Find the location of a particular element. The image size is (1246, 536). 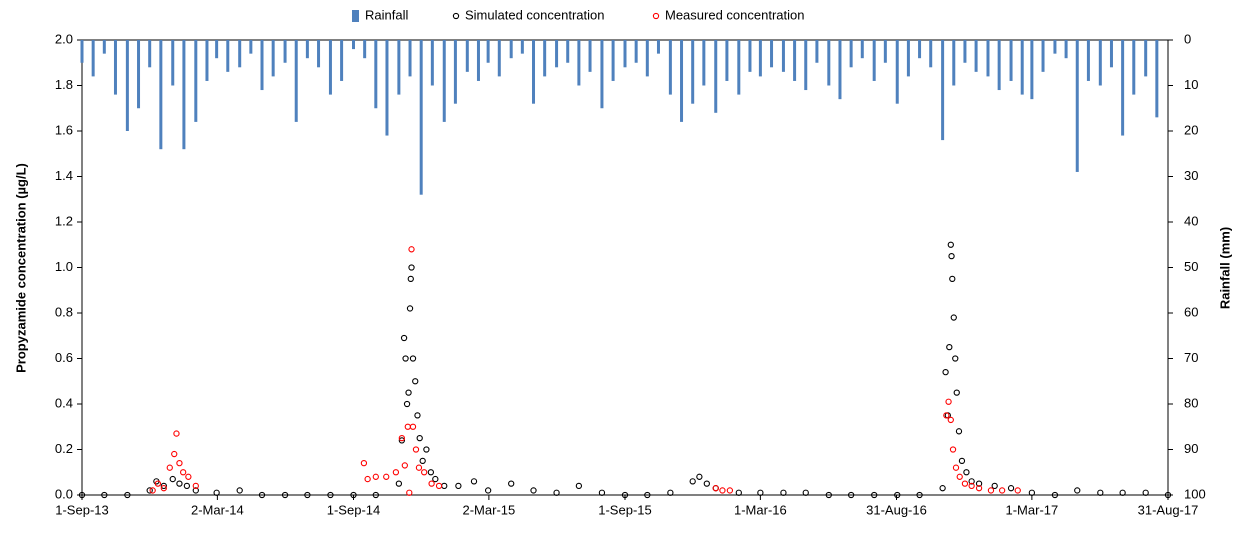

y2-tick-label: 60 is located at coordinates (1191, 311).